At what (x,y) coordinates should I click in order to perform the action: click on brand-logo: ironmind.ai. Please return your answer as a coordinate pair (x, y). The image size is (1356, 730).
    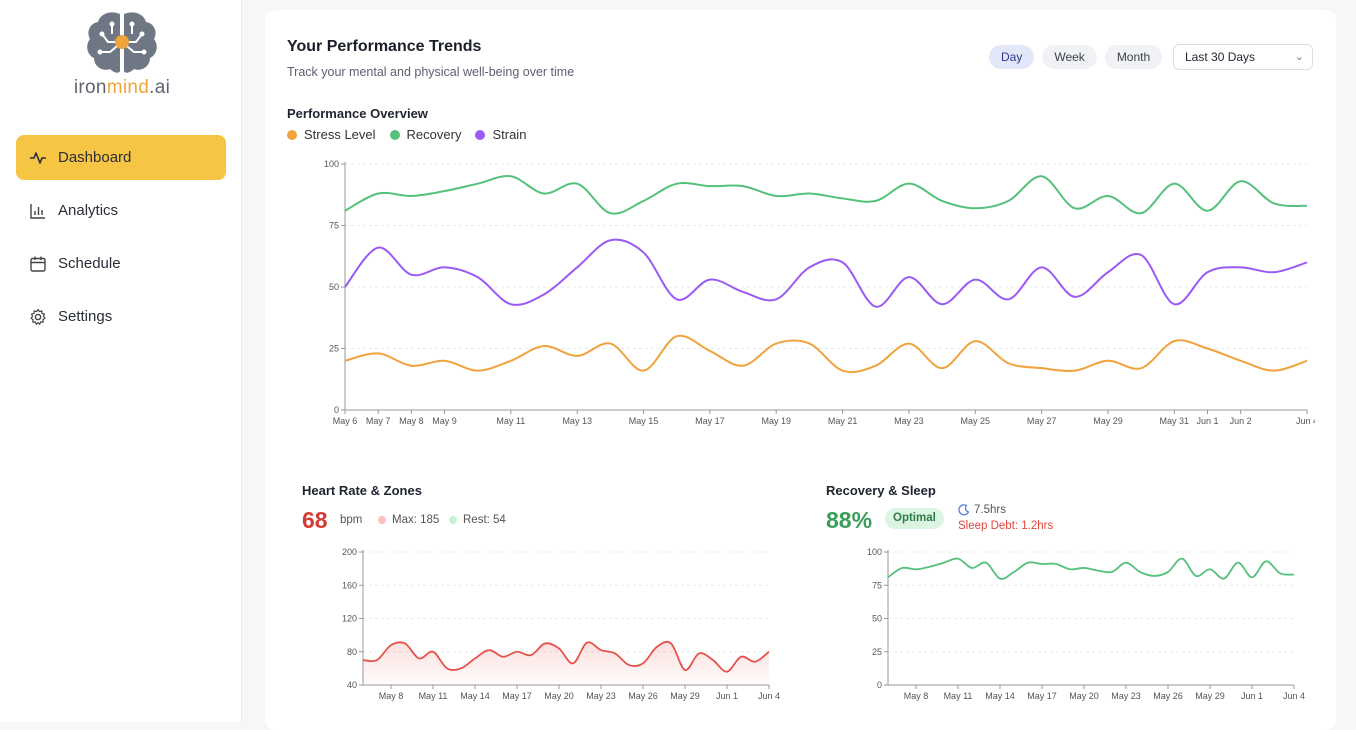
    Looking at the image, I should click on (122, 58).